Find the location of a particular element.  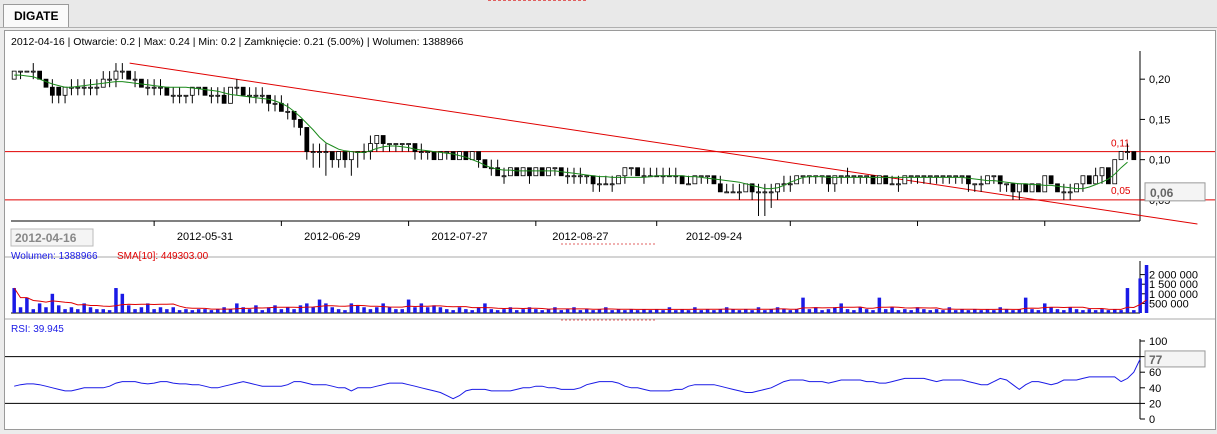

volume-y-tick-label: 1 000 000 is located at coordinates (1173, 295).